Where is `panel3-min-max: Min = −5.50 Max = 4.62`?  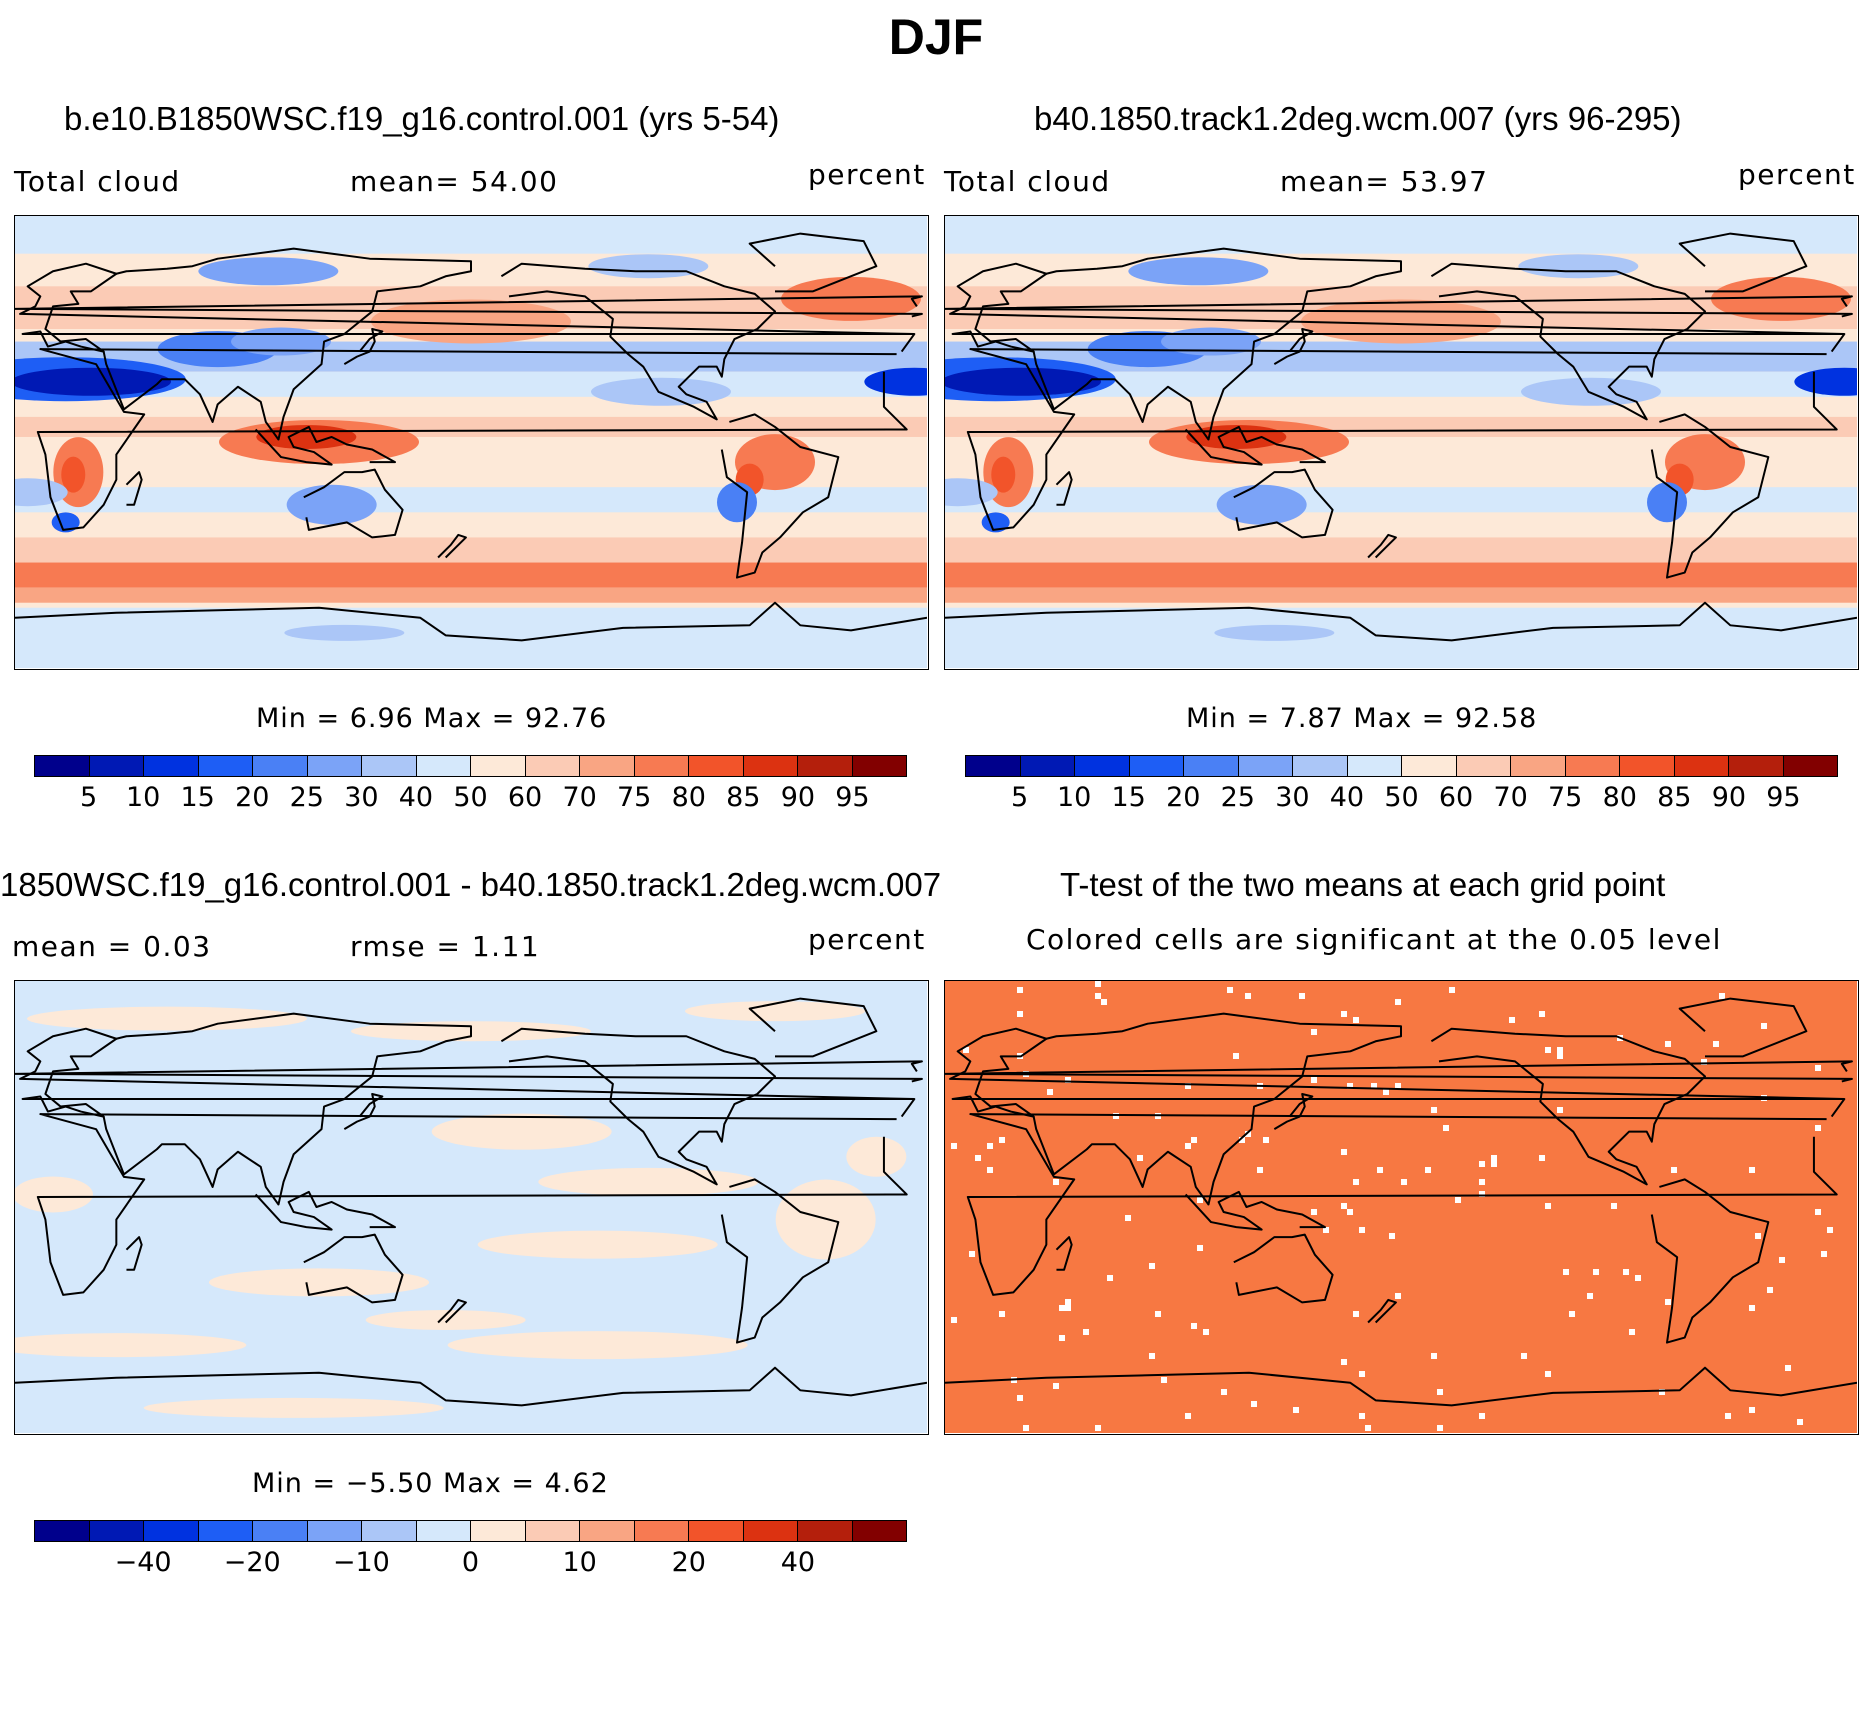
panel3-min-max: Min = −5.50 Max = 4.62 is located at coordinates (430, 1483).